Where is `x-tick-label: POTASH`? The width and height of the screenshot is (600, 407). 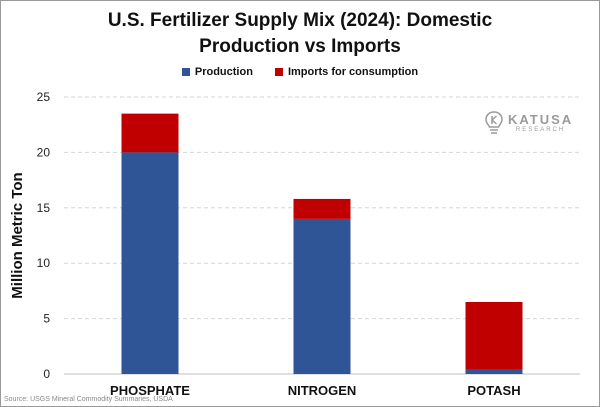
x-tick-label: POTASH is located at coordinates (493, 390).